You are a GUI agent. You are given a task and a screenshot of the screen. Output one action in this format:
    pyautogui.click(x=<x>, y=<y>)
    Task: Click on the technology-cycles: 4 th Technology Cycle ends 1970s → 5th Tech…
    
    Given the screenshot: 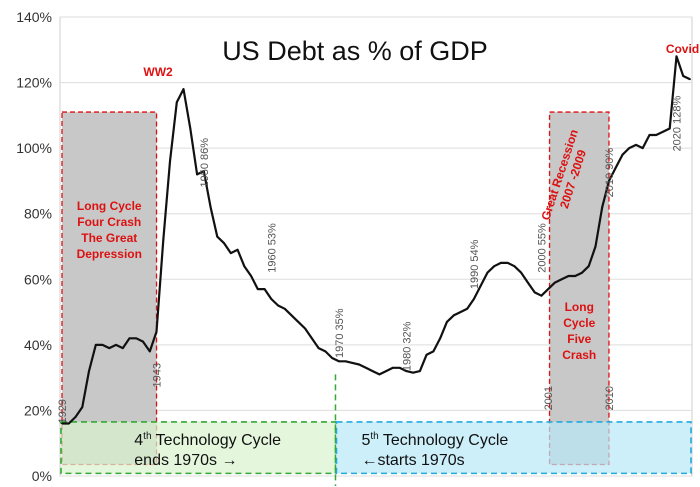 What is the action you would take?
    pyautogui.click(x=376, y=448)
    